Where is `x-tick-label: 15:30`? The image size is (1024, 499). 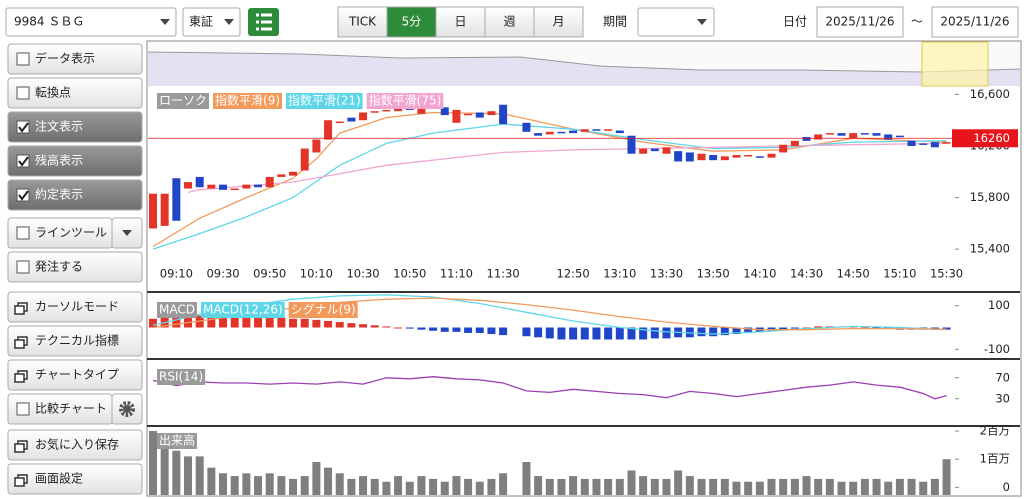 x-tick-label: 15:30 is located at coordinates (946, 274).